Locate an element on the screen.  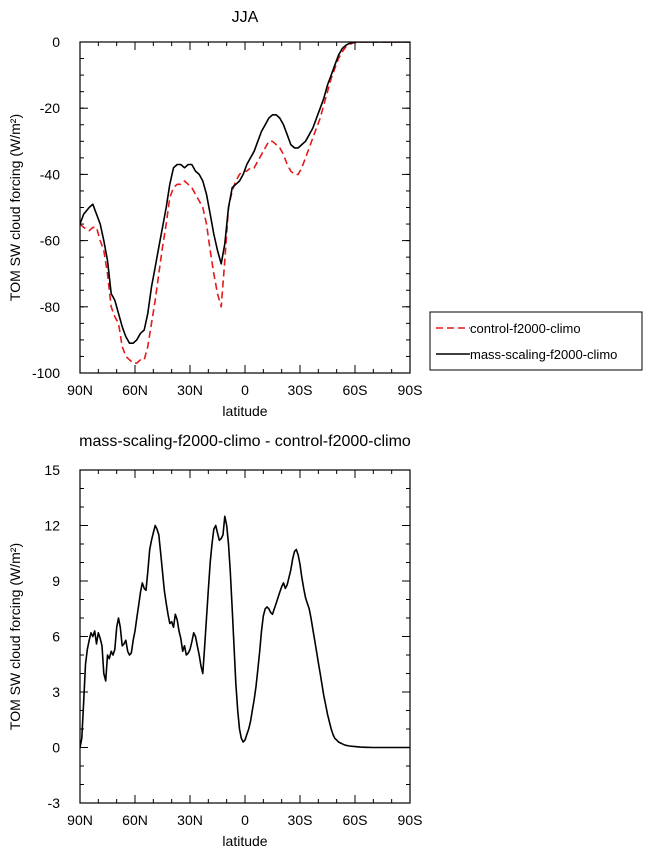
y-tick-label: -3 is located at coordinates (54, 803).